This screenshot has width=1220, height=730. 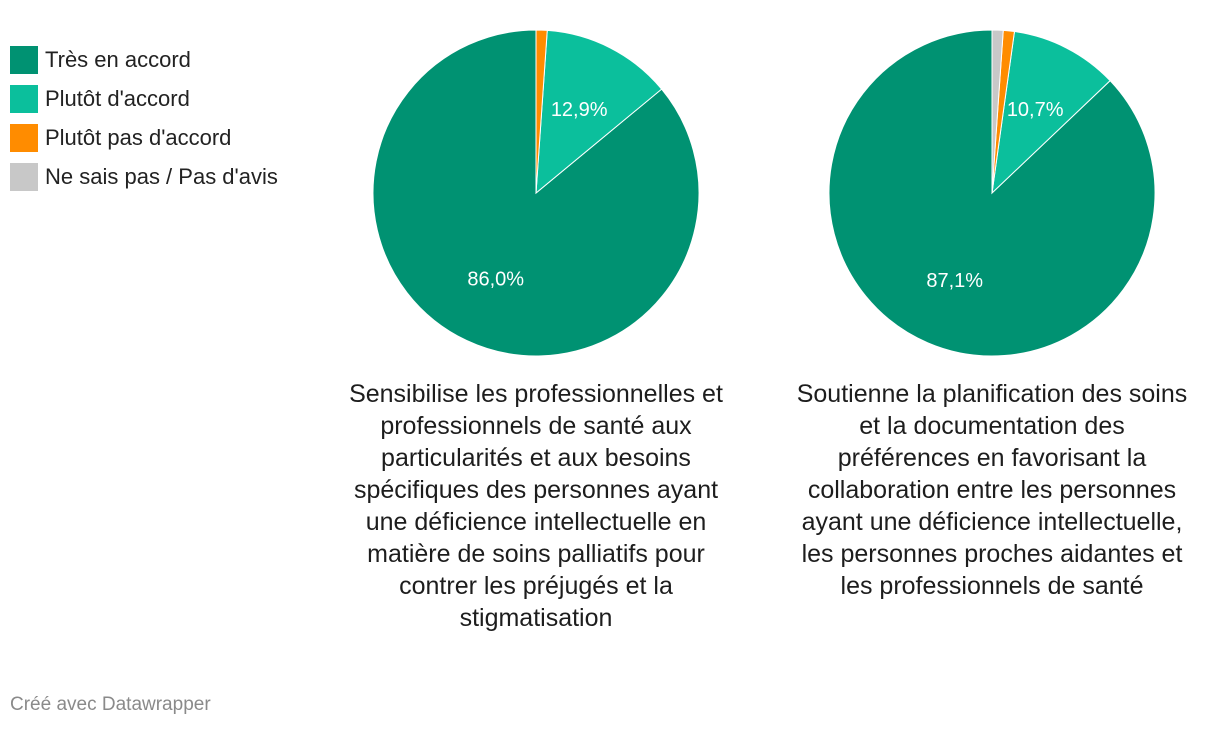 I want to click on legend-label: Ne sais pas / Pas d'avis, so click(x=161, y=176).